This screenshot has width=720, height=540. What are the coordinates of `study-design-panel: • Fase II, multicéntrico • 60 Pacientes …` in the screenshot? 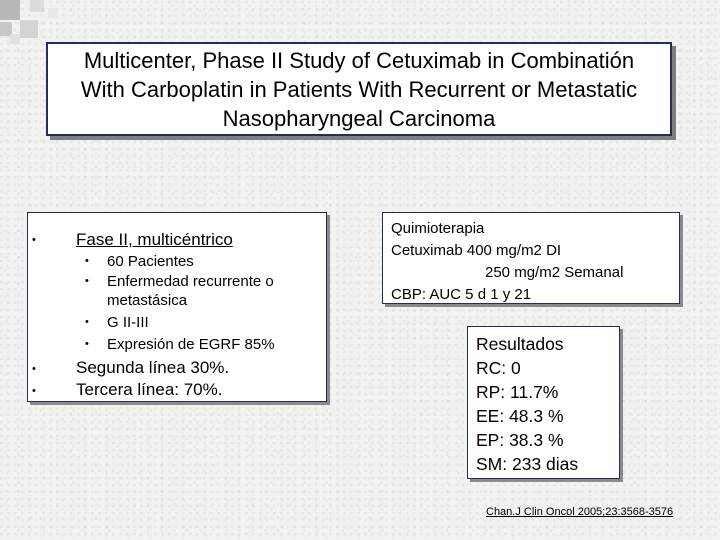 It's located at (177, 307).